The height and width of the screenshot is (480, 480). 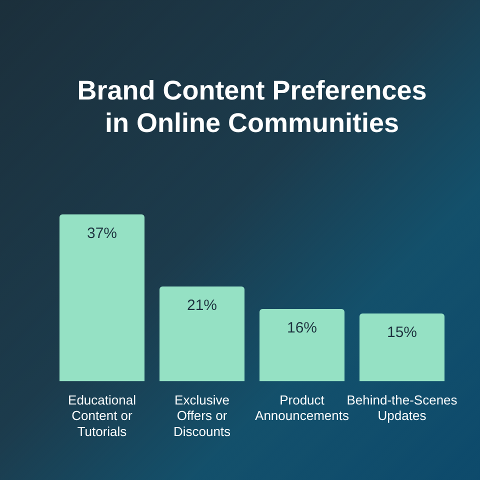 I want to click on data-label: 15%, so click(x=402, y=333).